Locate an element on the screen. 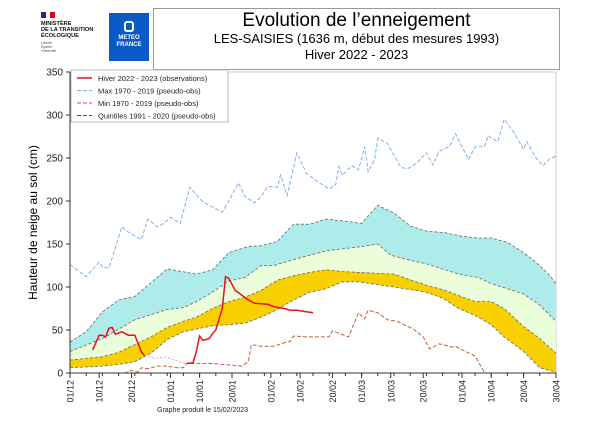 The height and width of the screenshot is (424, 600). meteo-france-name: METEO FRANCE is located at coordinates (129, 41).